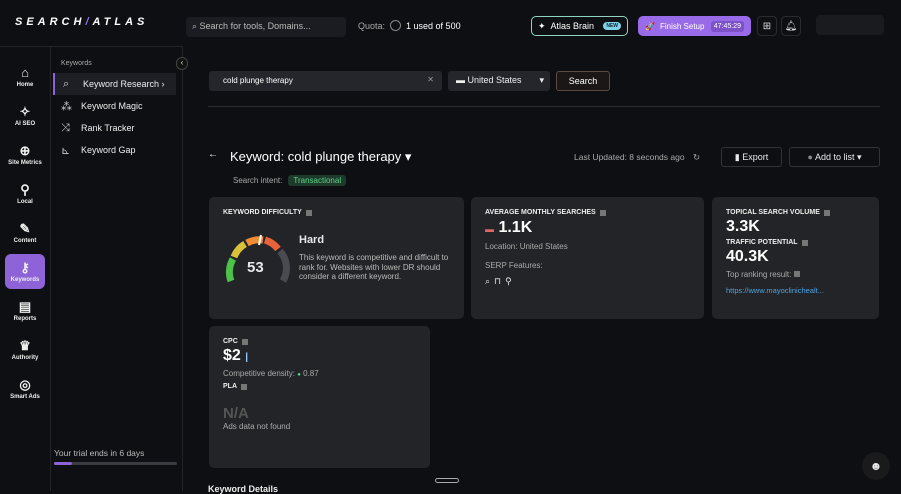 This screenshot has height=494, width=901. I want to click on content-icon: ✎, so click(25, 228).